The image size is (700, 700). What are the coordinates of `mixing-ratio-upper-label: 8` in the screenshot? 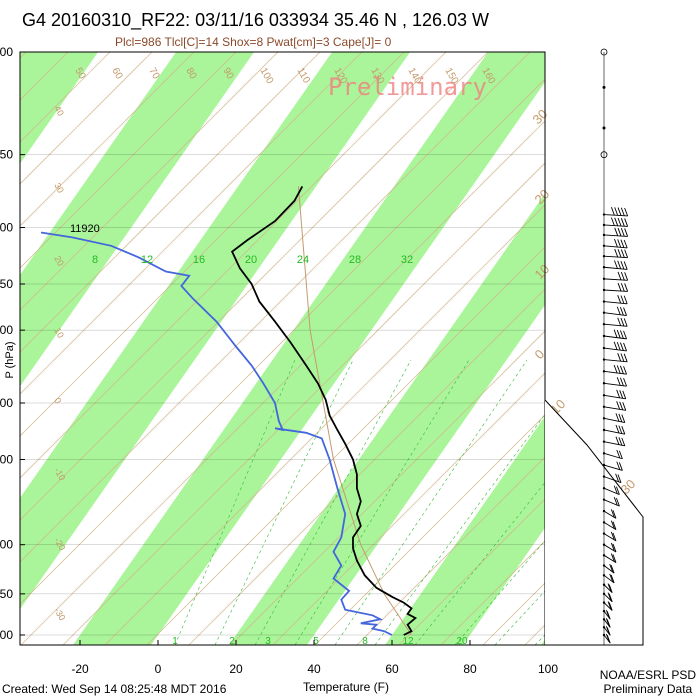 It's located at (95, 260).